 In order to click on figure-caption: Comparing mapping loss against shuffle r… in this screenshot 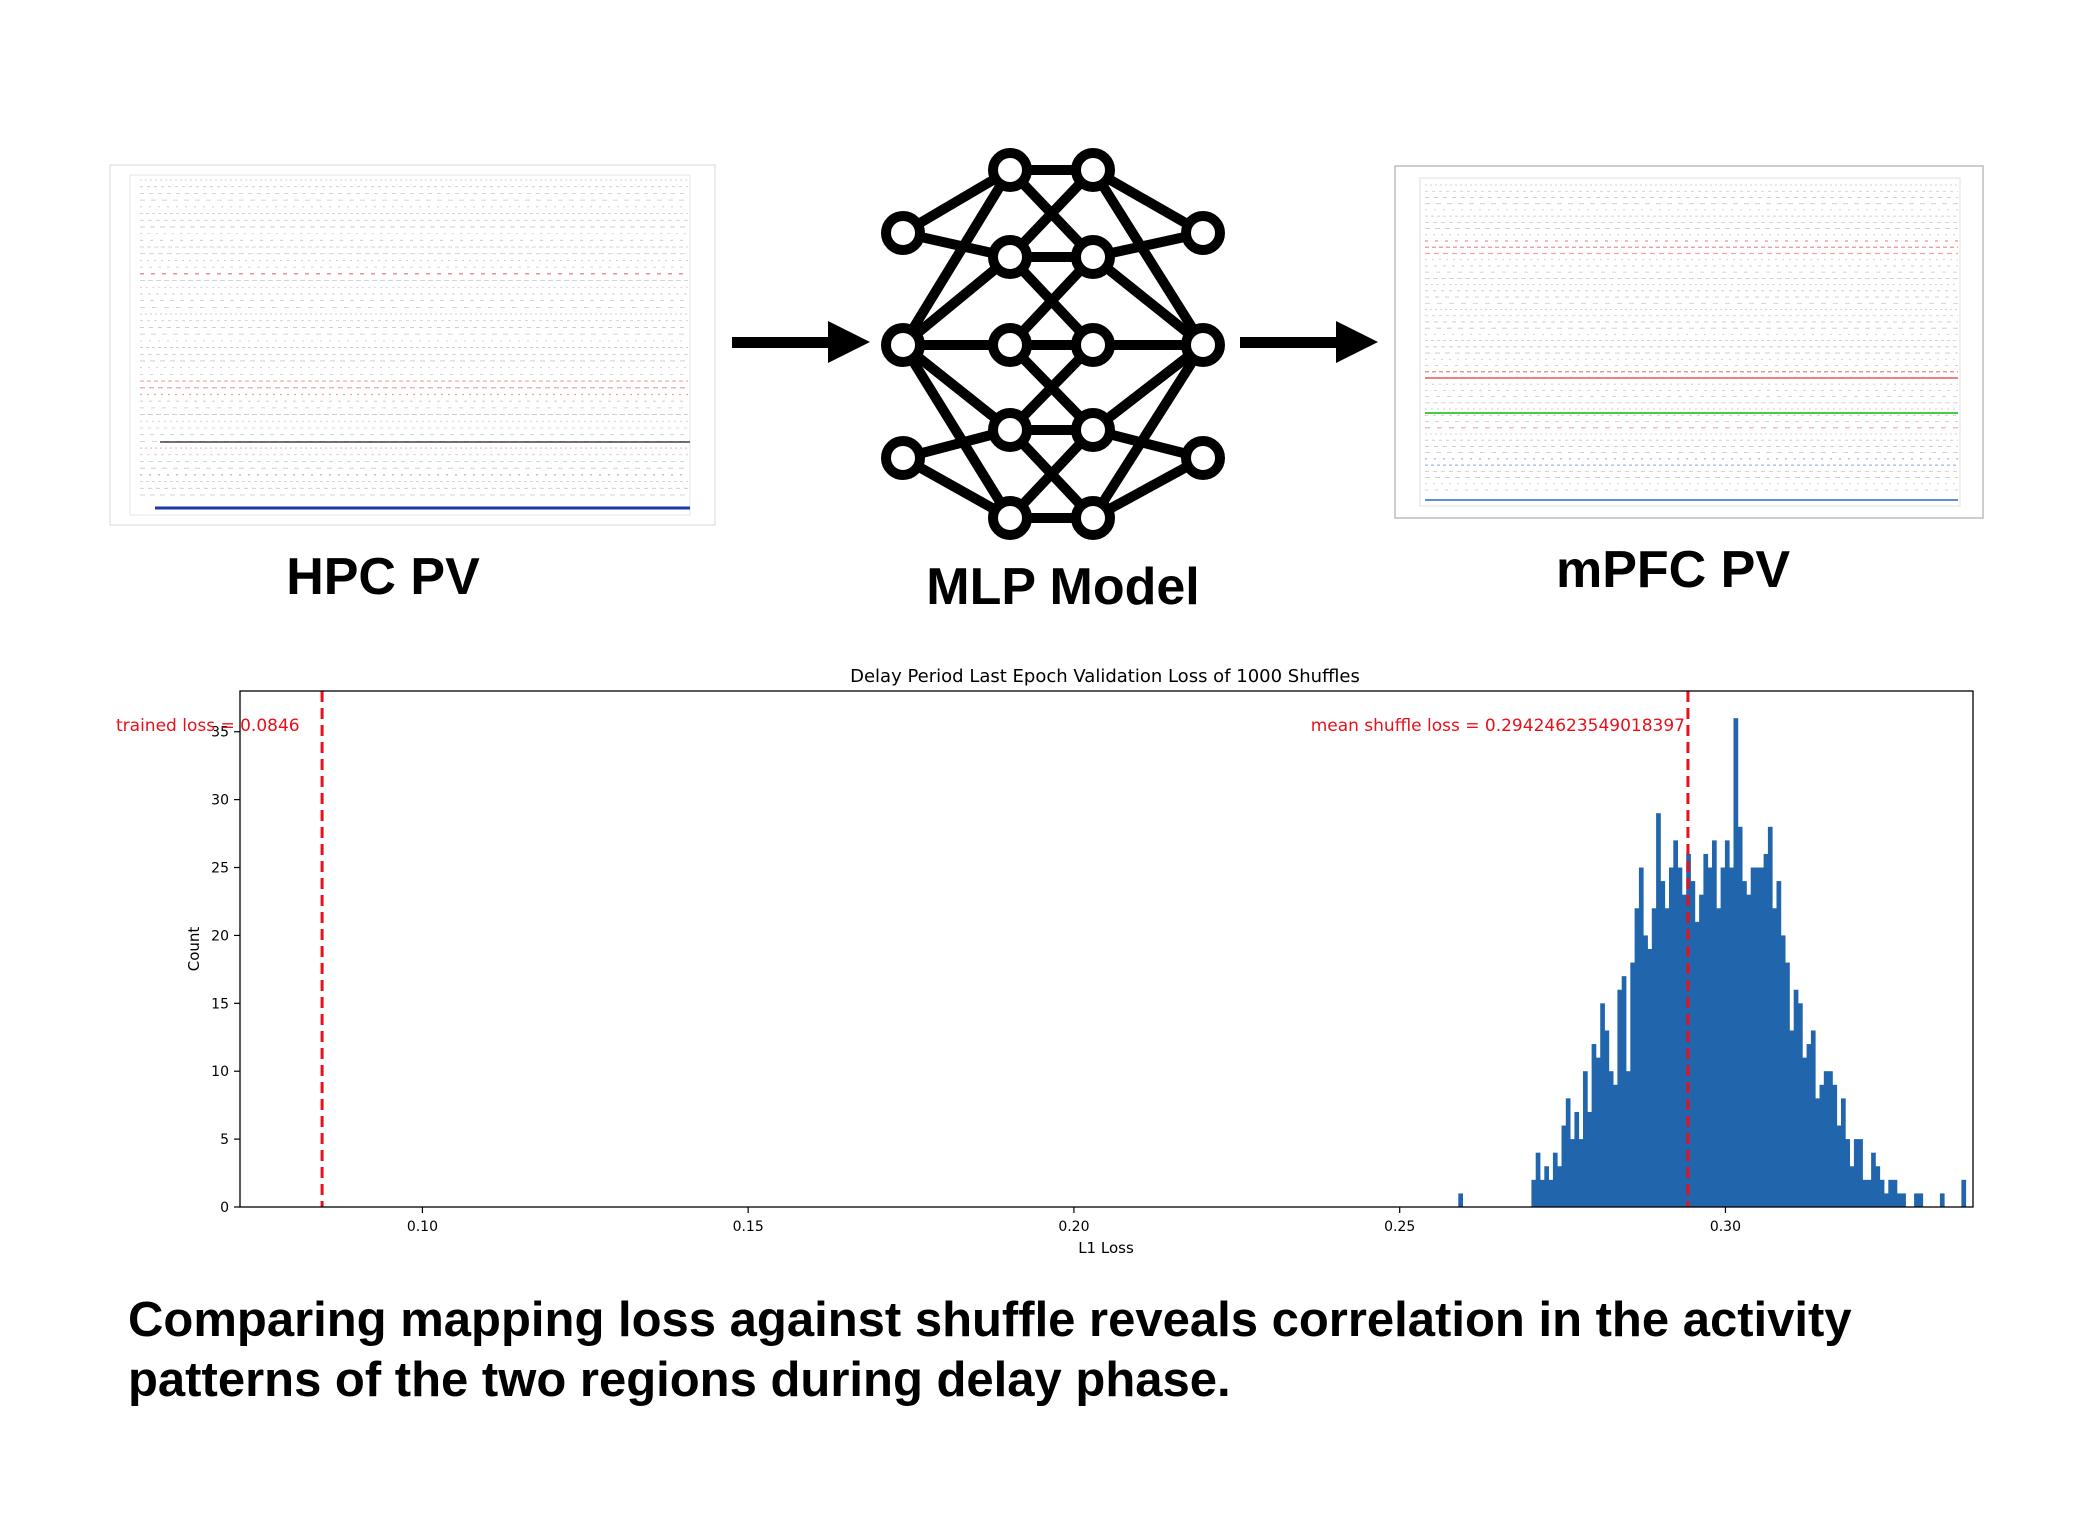, I will do `click(990, 1350)`.